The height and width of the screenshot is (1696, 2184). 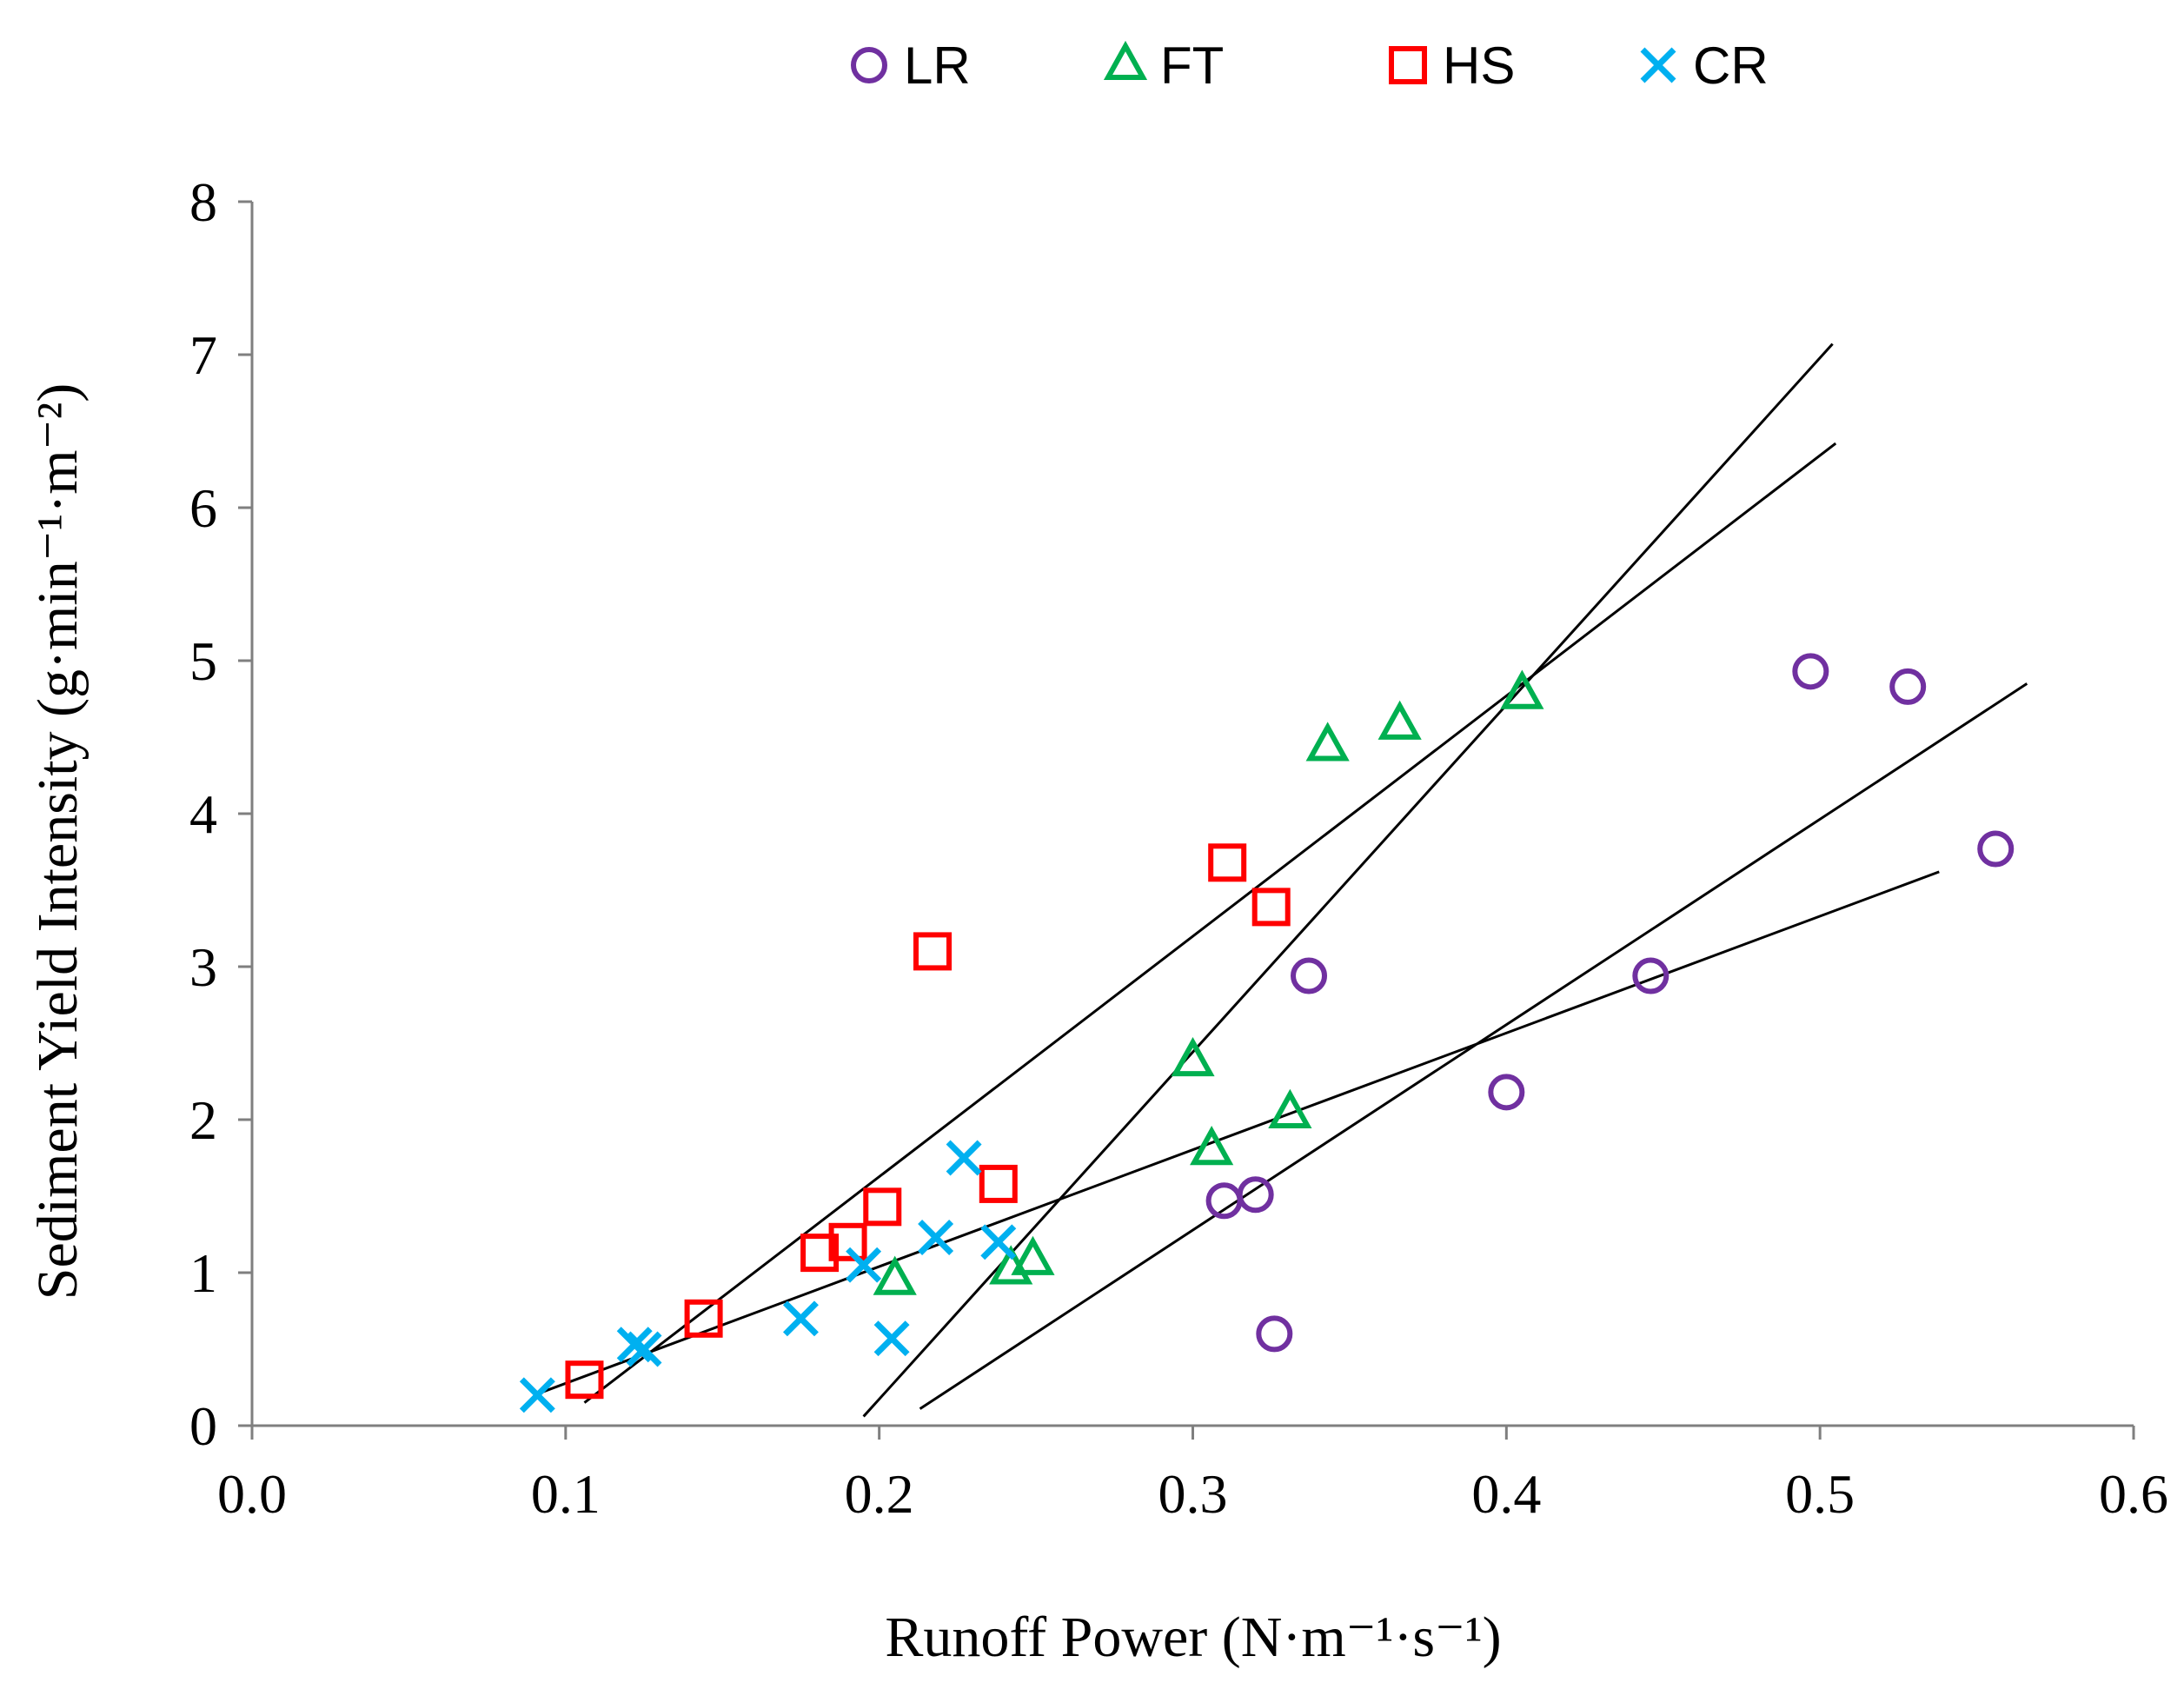 I want to click on y-tick-label: 5, so click(x=203, y=661).